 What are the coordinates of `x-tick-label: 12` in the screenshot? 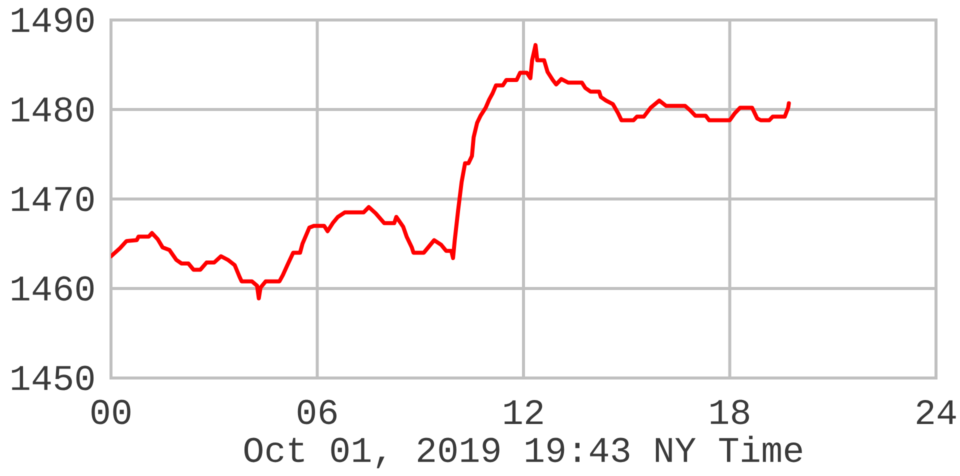 It's located at (523, 412).